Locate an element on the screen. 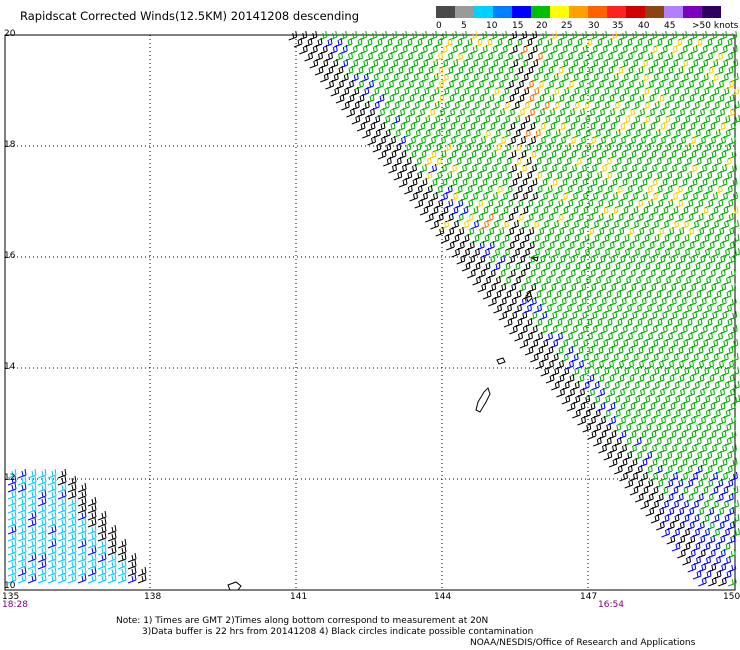 Image resolution: width=740 pixels, height=650 pixels. colorbar-tick-label: 15 is located at coordinates (518, 26).